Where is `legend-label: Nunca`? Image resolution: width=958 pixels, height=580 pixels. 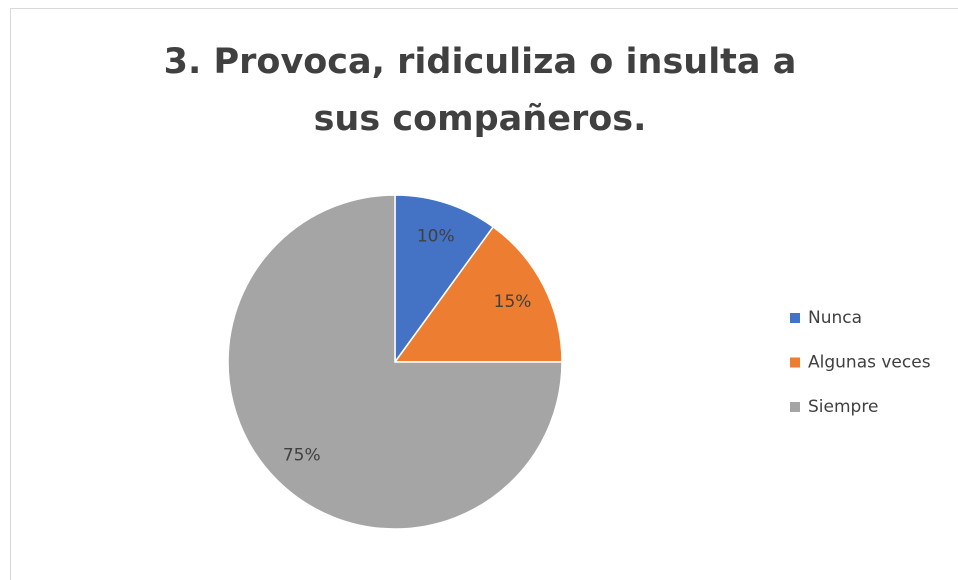
legend-label: Nunca is located at coordinates (835, 318).